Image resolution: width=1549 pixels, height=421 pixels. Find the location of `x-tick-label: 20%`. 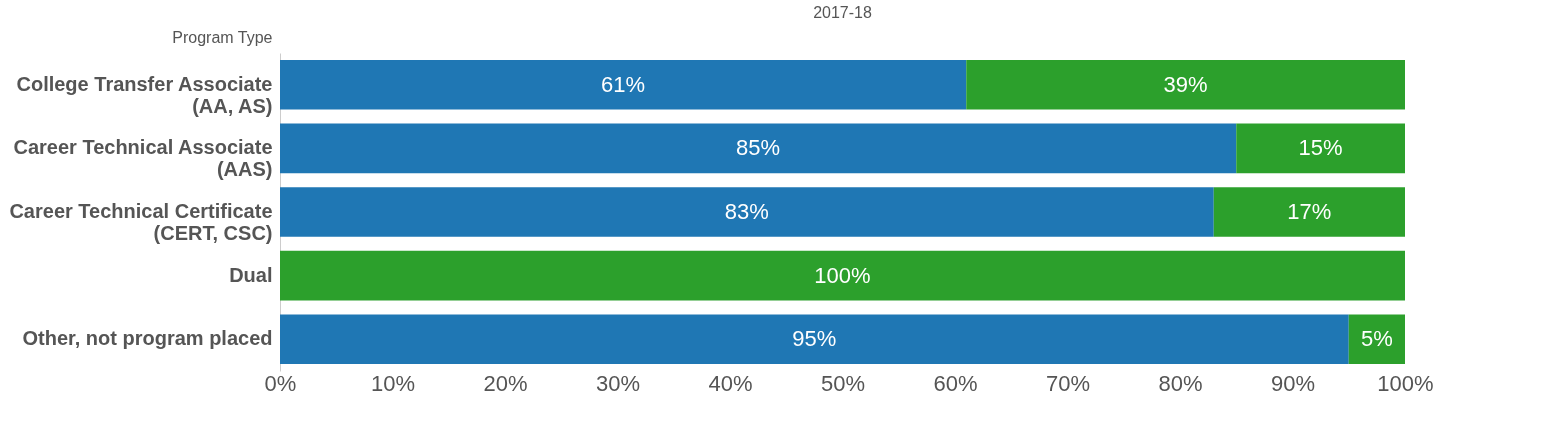

x-tick-label: 20% is located at coordinates (505, 383).